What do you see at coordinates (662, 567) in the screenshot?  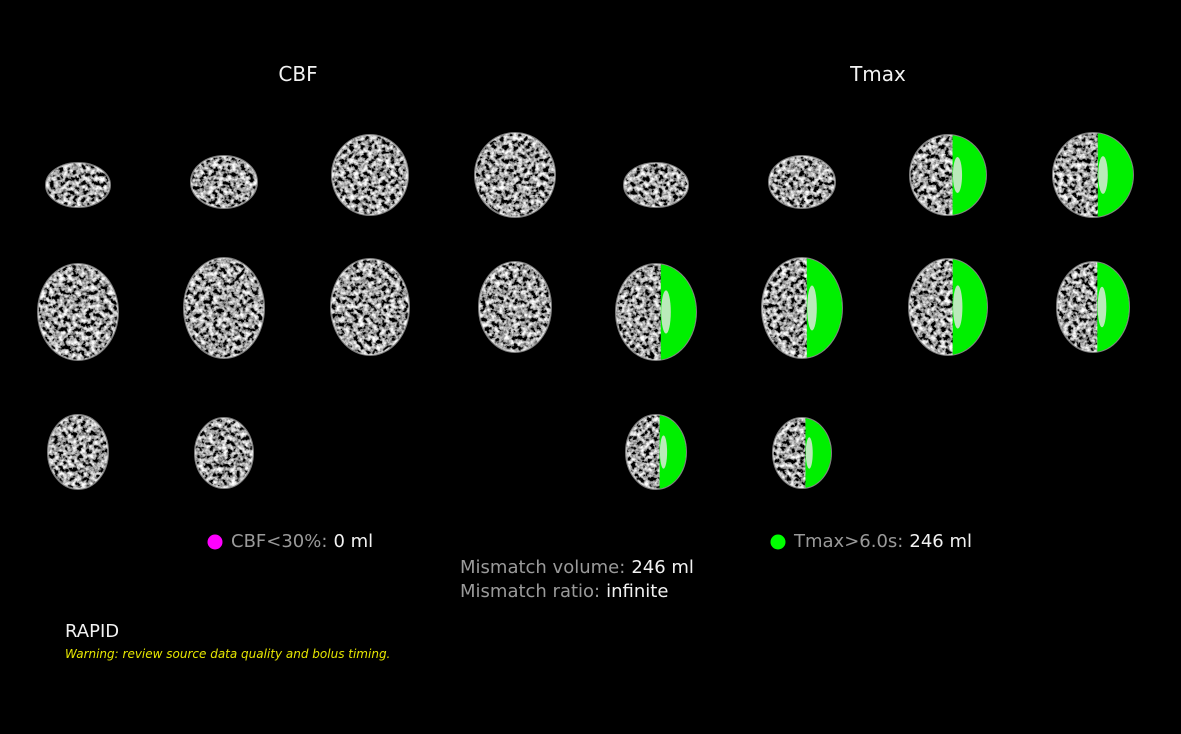 I see `mismatch-value: 246 ml` at bounding box center [662, 567].